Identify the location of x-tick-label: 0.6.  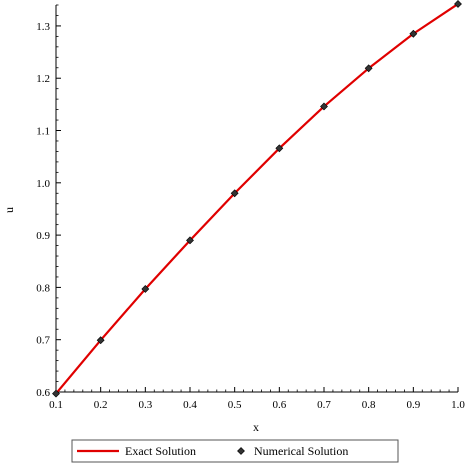
(279, 405).